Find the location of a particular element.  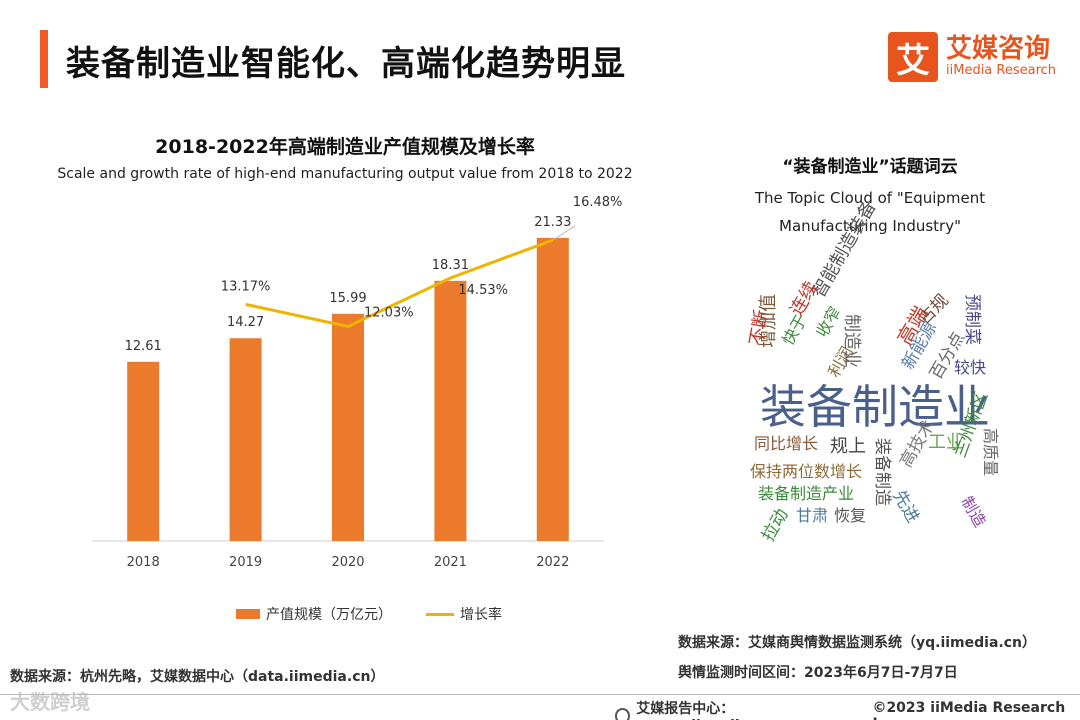

x-tick-label-2022: 2022 is located at coordinates (552, 562).